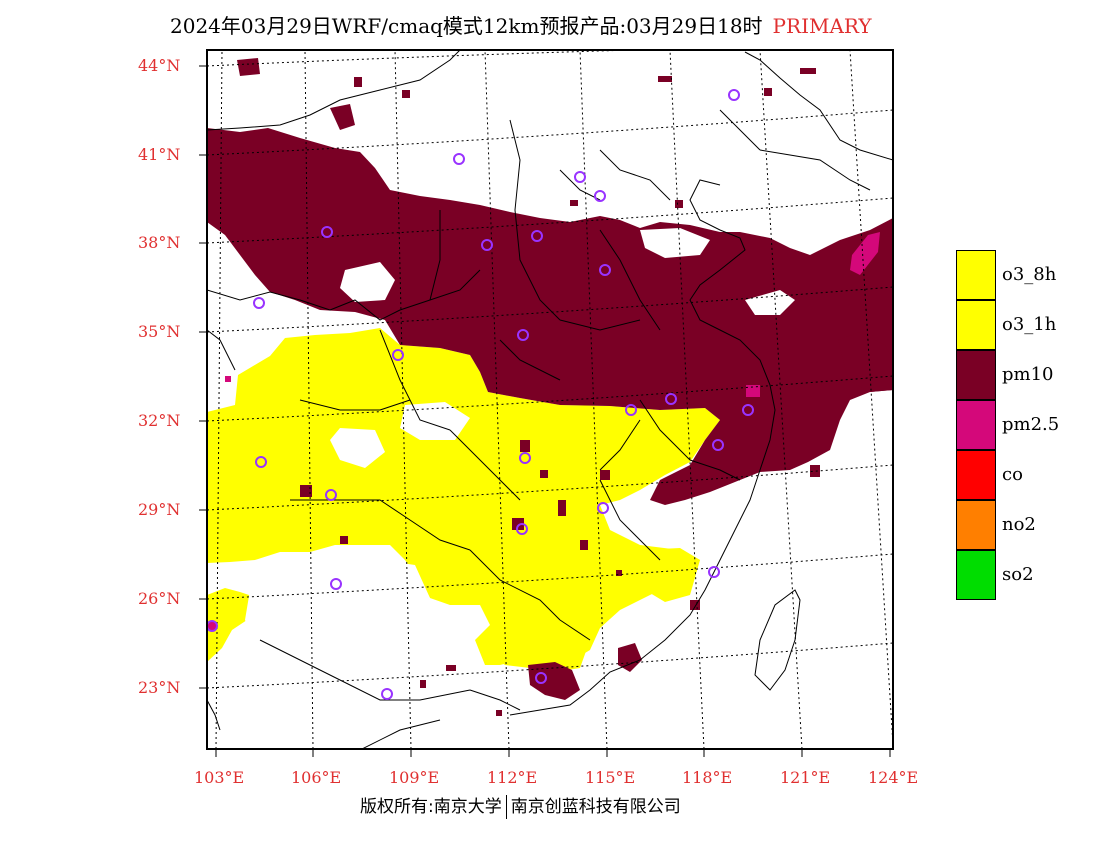  I want to click on pm10-gaps, so click(567, 271).